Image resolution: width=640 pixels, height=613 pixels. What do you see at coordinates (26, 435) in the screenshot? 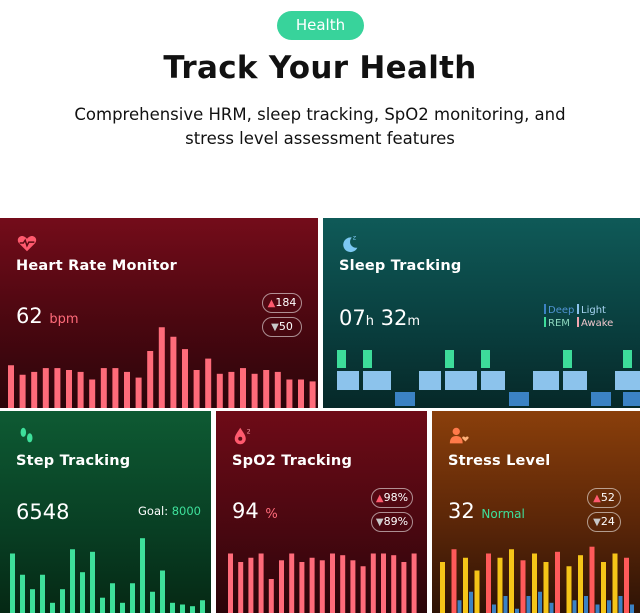
I see `footsteps-icon` at bounding box center [26, 435].